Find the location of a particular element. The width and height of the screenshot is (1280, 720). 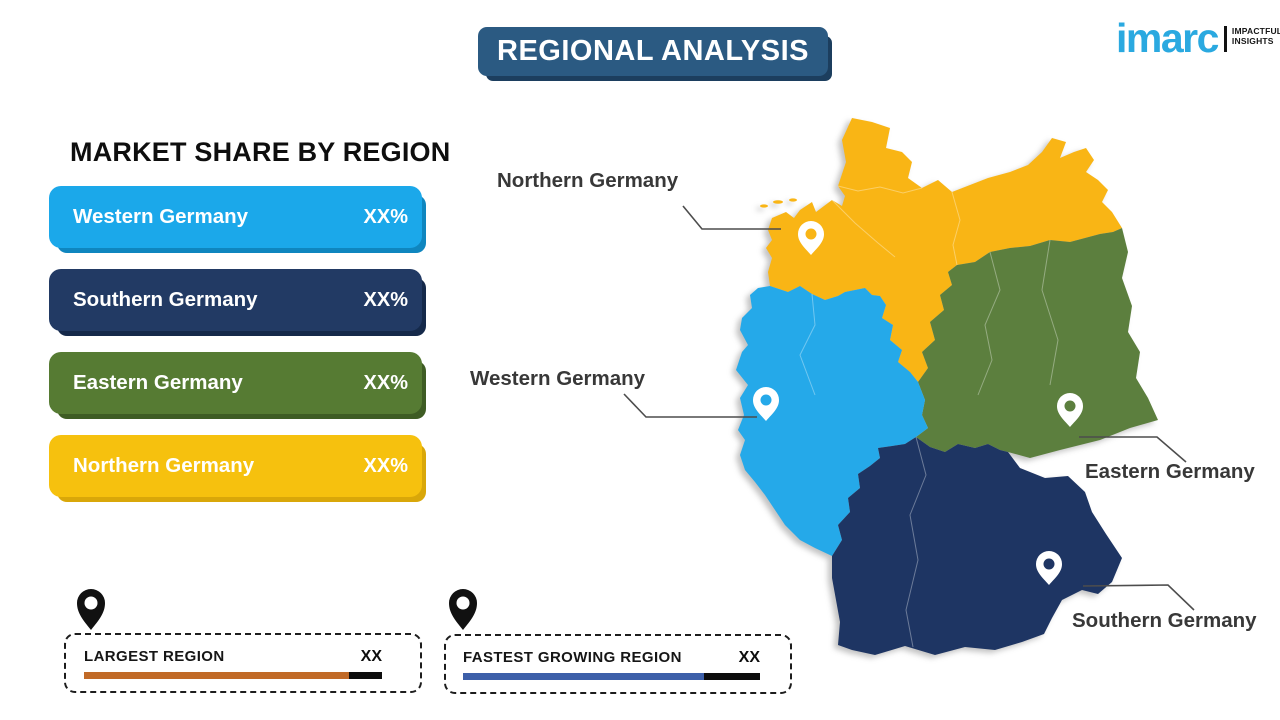

largest-region-bar-fill is located at coordinates (217, 675).